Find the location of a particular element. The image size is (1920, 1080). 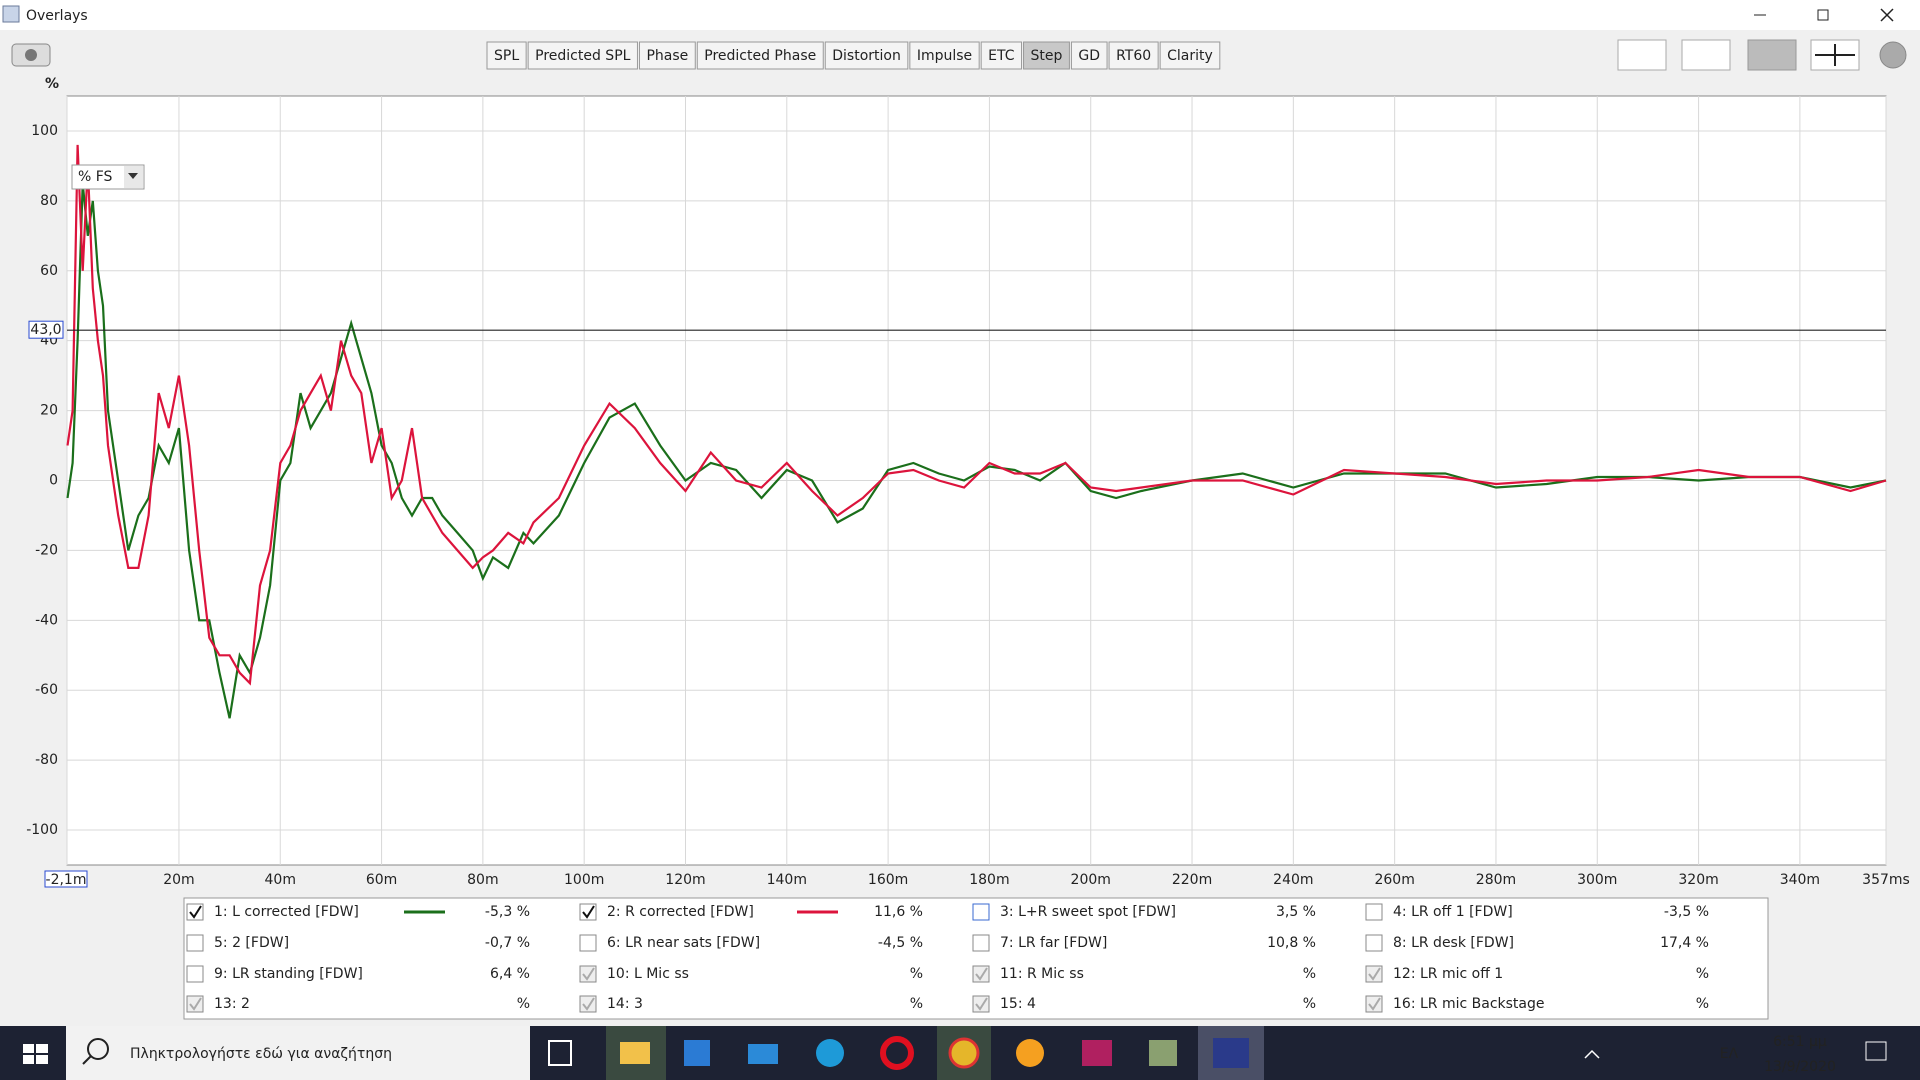

browser-icon is located at coordinates (1030, 1053).